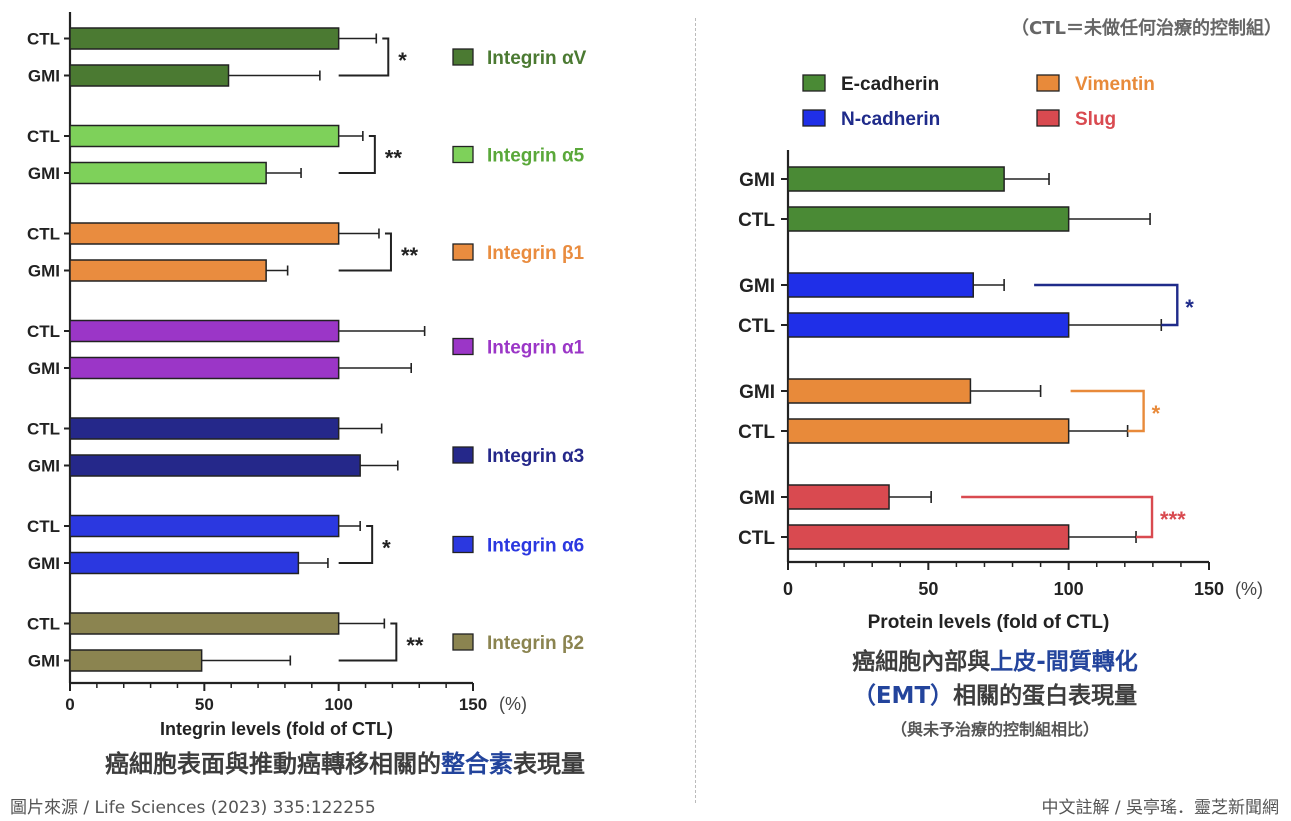  Describe the element at coordinates (994, 729) in the screenshot. I see `right-caption-subnote: （與未予治療的控制組相比）` at that location.